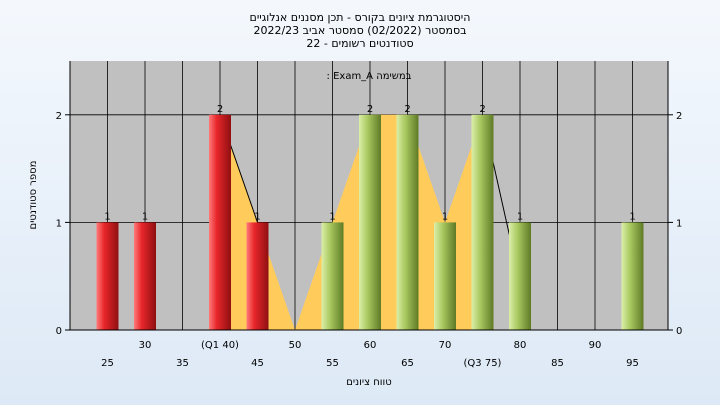 The image size is (720, 405). What do you see at coordinates (483, 363) in the screenshot?
I see `x-tick-label: (Q3 75)` at bounding box center [483, 363].